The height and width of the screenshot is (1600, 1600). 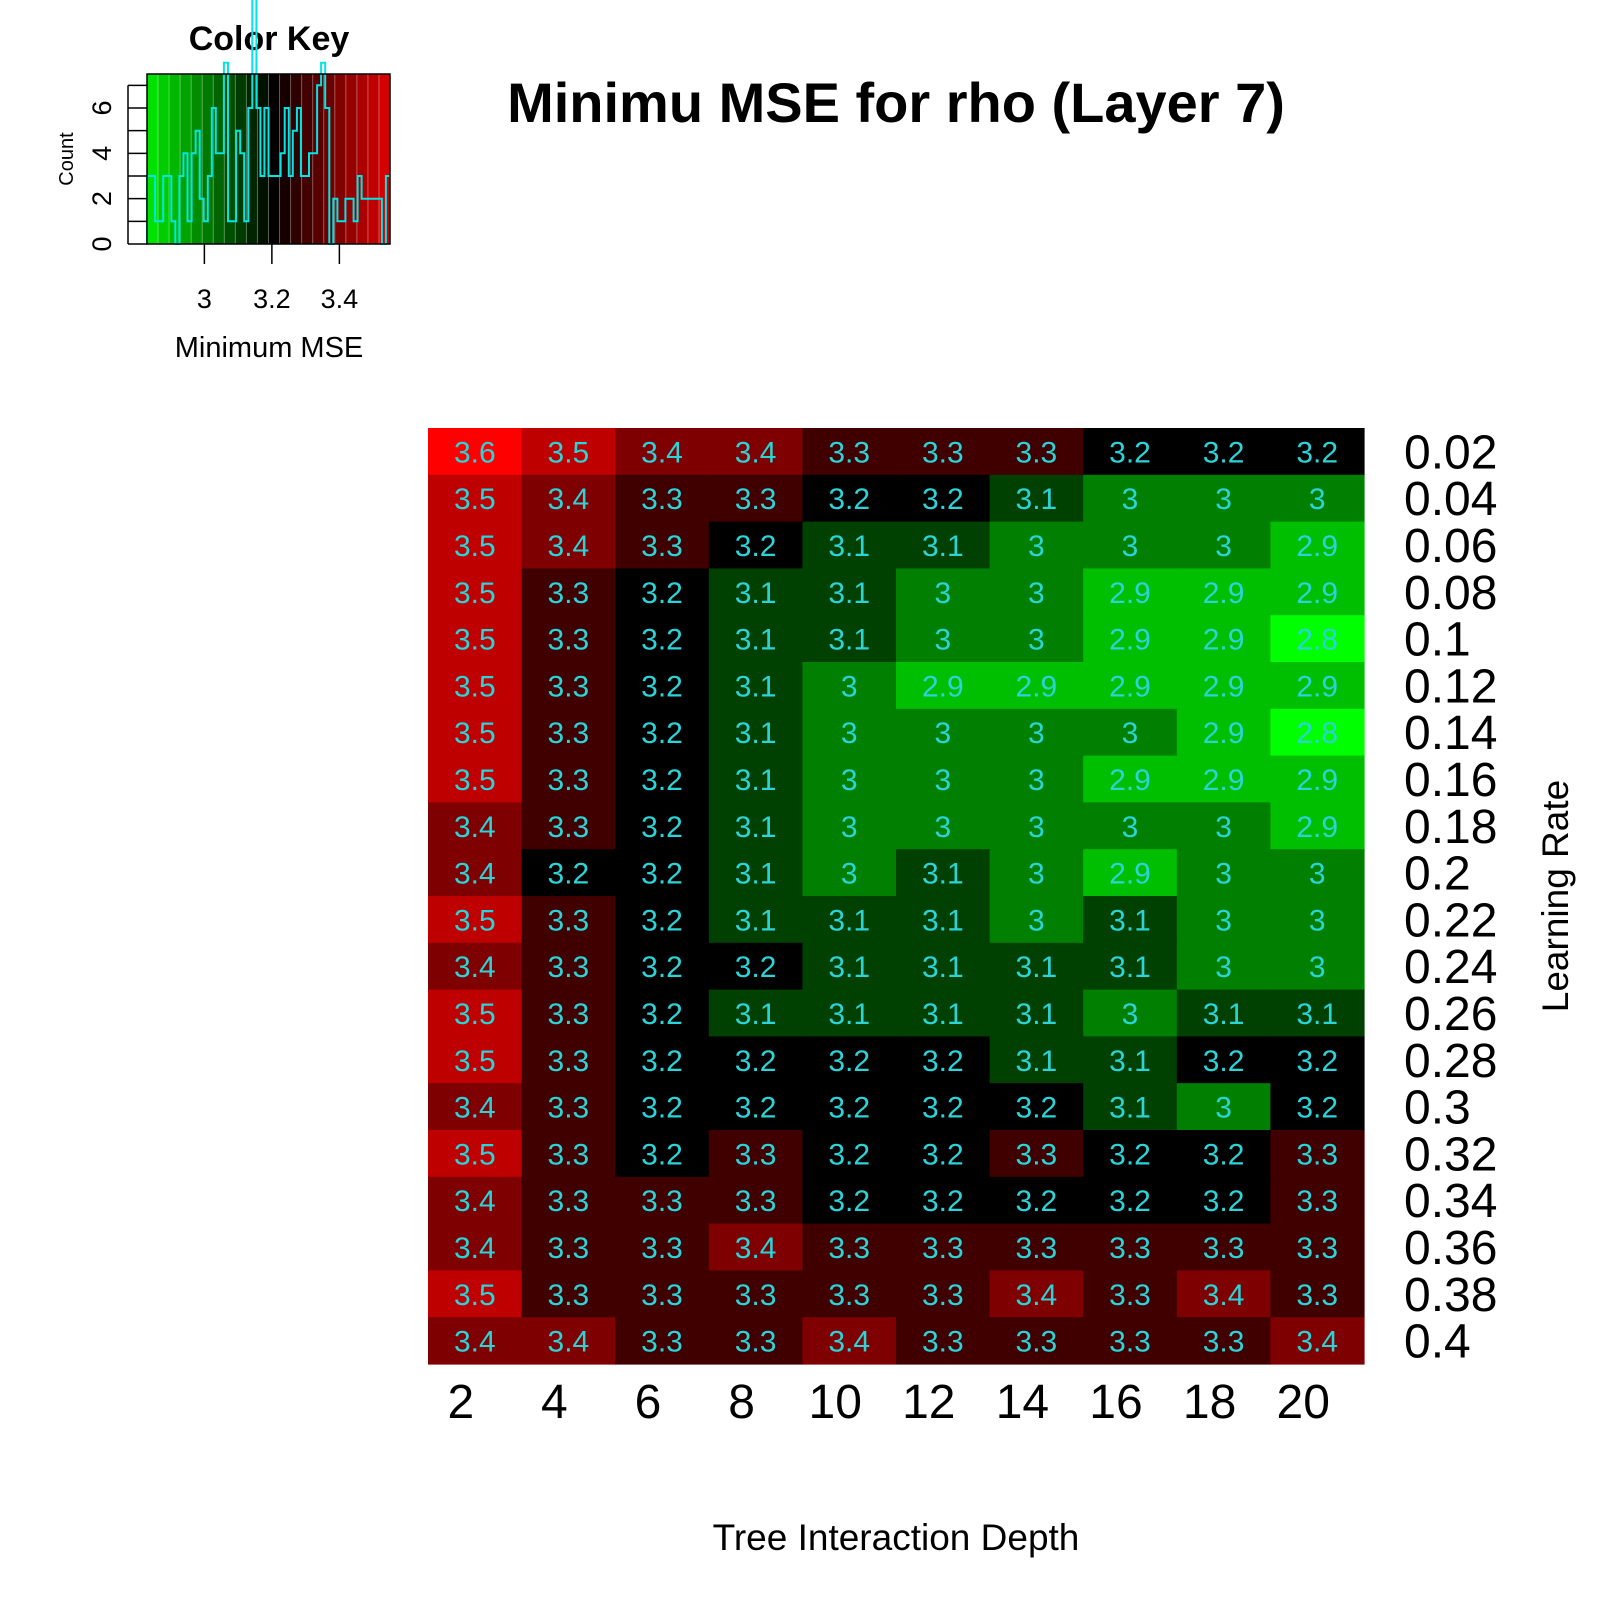 What do you see at coordinates (277, 279) in the screenshot?
I see `color-key-x-axis: 3 3.2 3.4` at bounding box center [277, 279].